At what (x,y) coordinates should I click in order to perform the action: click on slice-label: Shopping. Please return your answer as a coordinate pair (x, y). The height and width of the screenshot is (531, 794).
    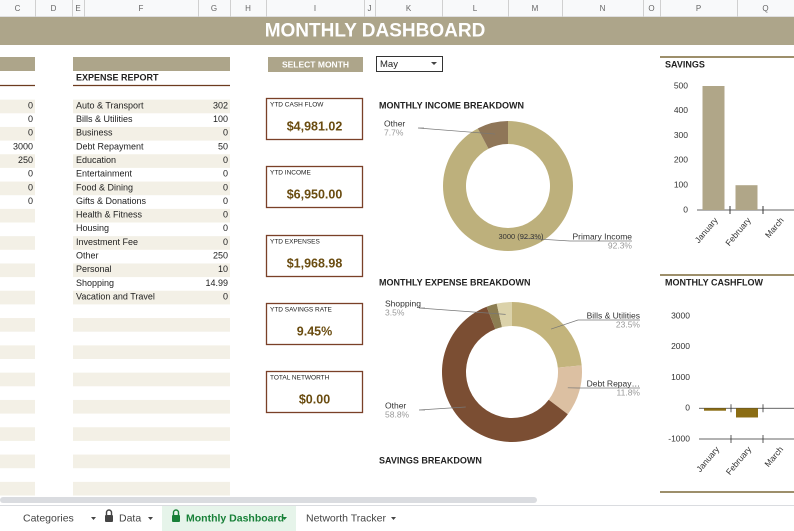
    Looking at the image, I should click on (403, 303).